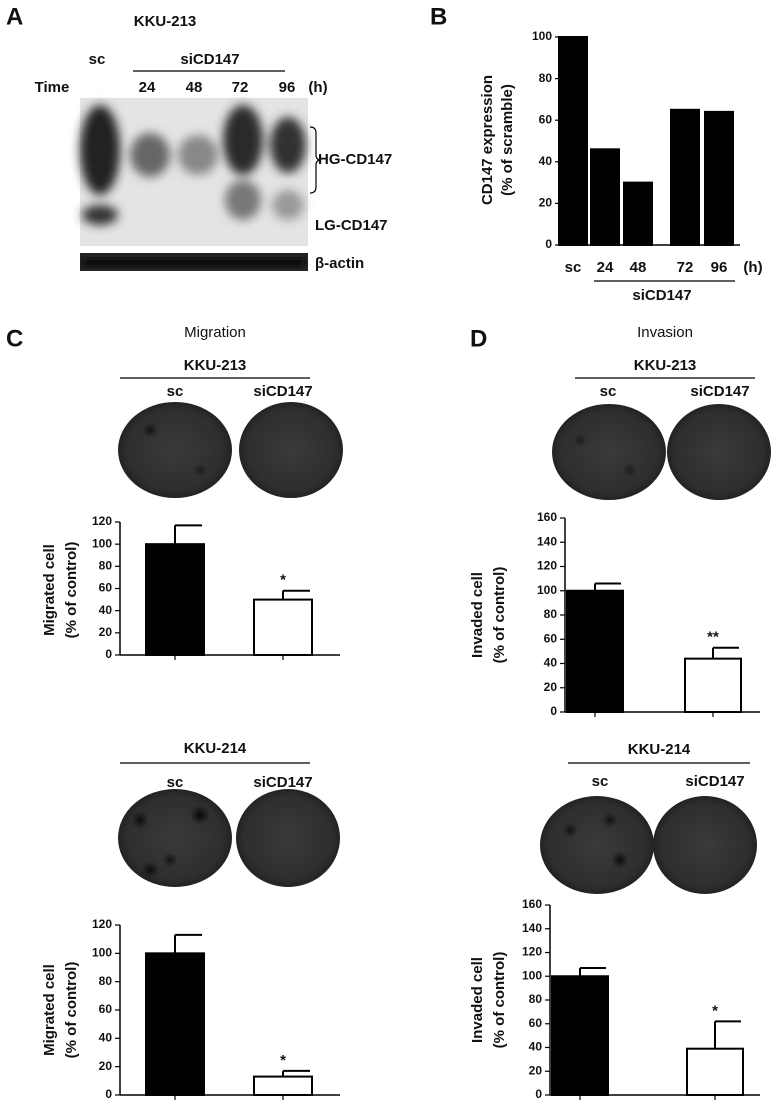 This screenshot has width=784, height=1103. What do you see at coordinates (339, 263) in the screenshot?
I see `band-label: β-actin` at bounding box center [339, 263].